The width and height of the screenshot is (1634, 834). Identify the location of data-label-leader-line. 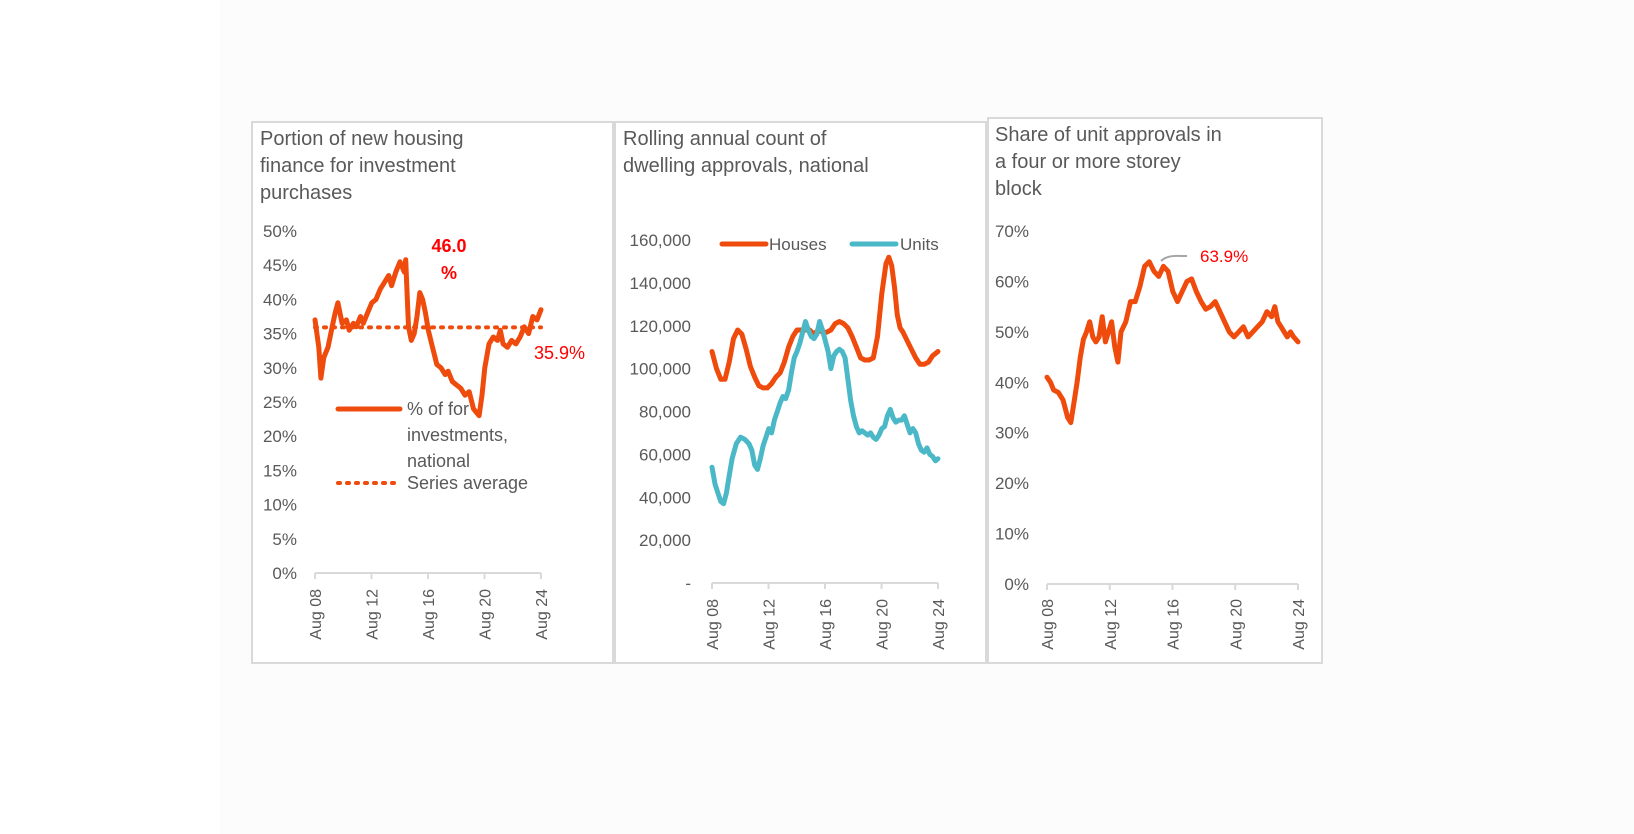
(1173, 258).